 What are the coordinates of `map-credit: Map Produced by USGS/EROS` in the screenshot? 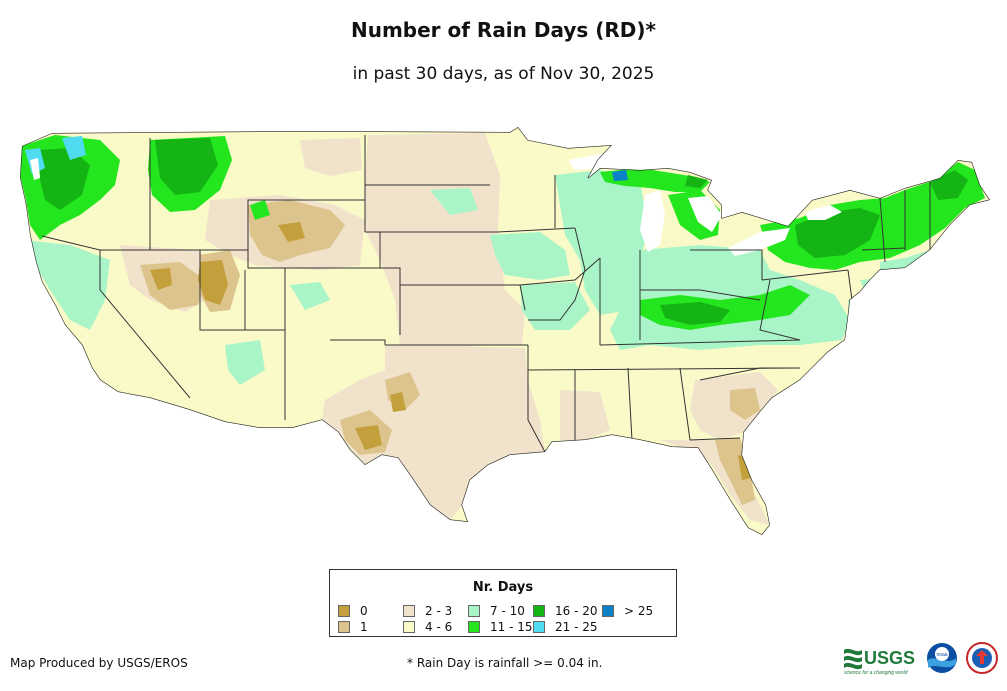 It's located at (99, 663).